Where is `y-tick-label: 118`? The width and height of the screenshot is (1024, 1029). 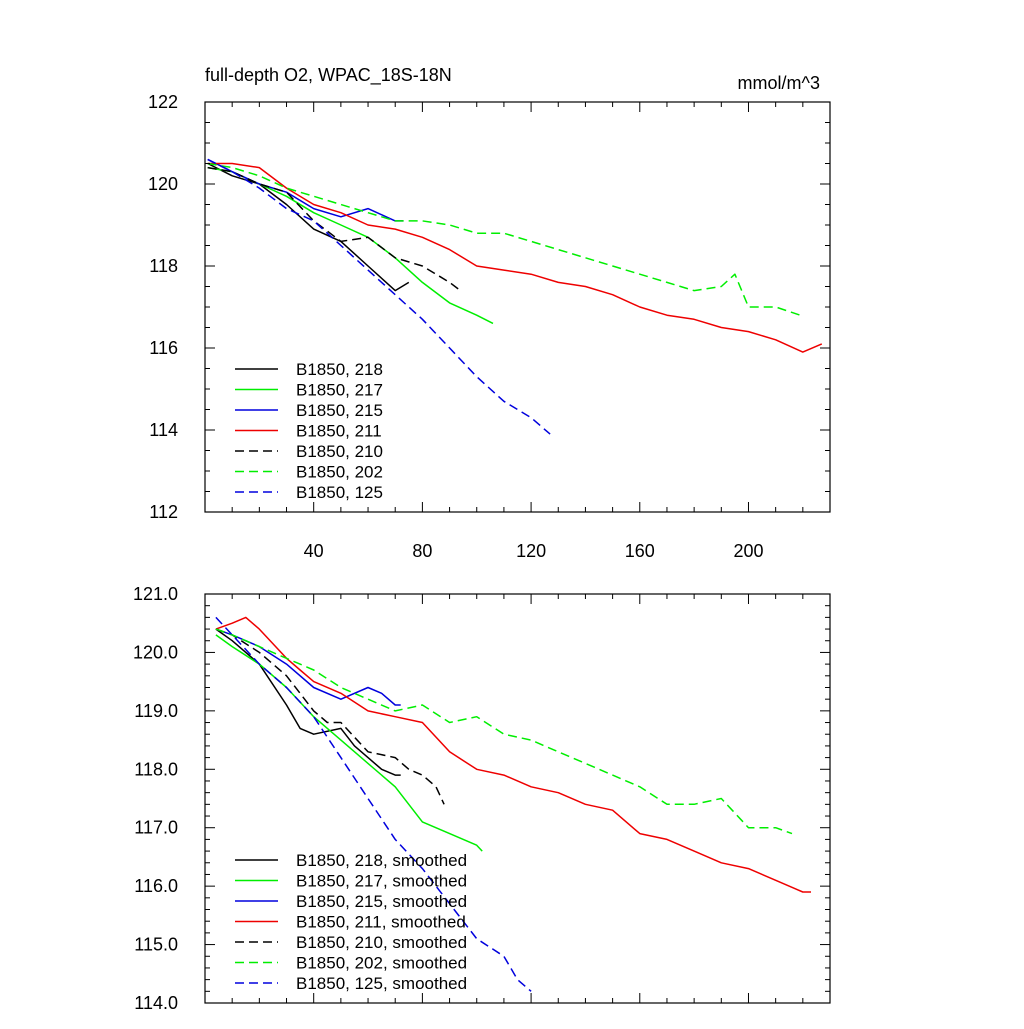 y-tick-label: 118 is located at coordinates (163, 266).